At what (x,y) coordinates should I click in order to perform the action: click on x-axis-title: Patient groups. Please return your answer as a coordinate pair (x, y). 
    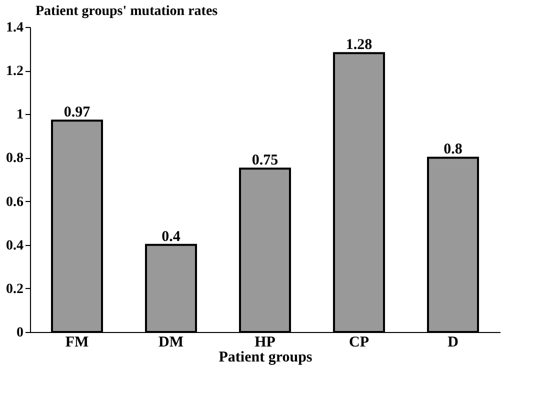
    Looking at the image, I should click on (265, 358).